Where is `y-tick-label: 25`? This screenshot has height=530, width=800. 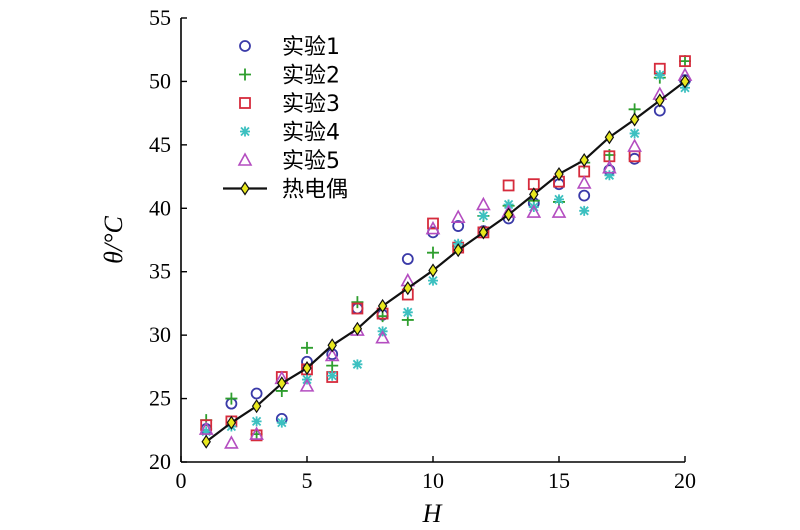 y-tick-label: 25 is located at coordinates (160, 398).